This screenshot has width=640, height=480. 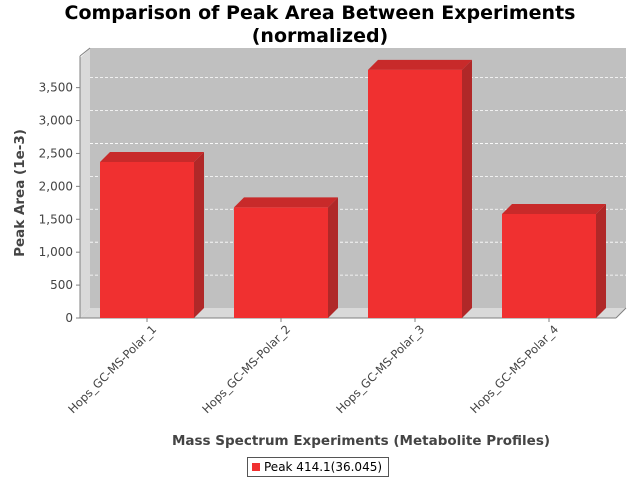 I want to click on x-tick-label: Hops_GC-MS-Polar_2, so click(x=246, y=369).